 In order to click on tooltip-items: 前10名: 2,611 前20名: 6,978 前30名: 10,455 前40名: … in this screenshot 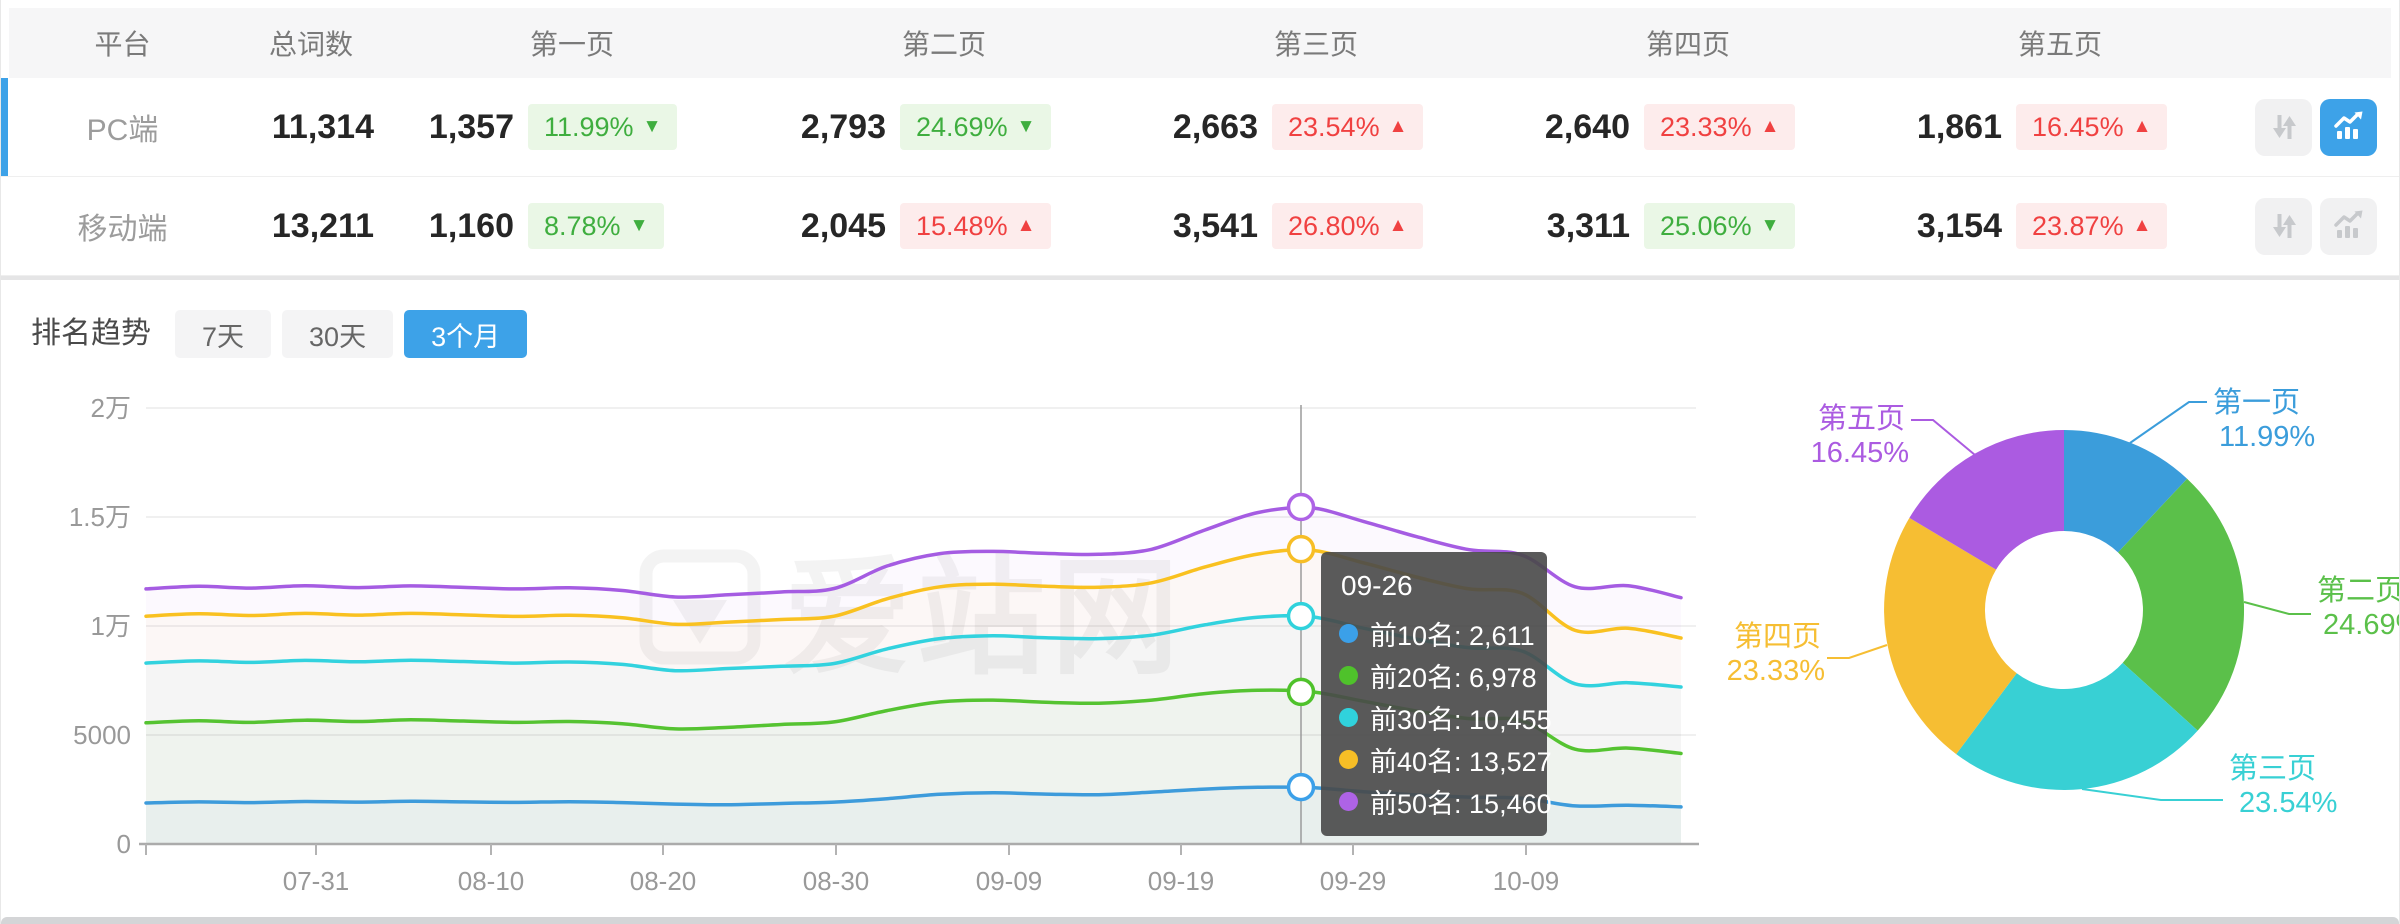, I will do `click(1445, 717)`.